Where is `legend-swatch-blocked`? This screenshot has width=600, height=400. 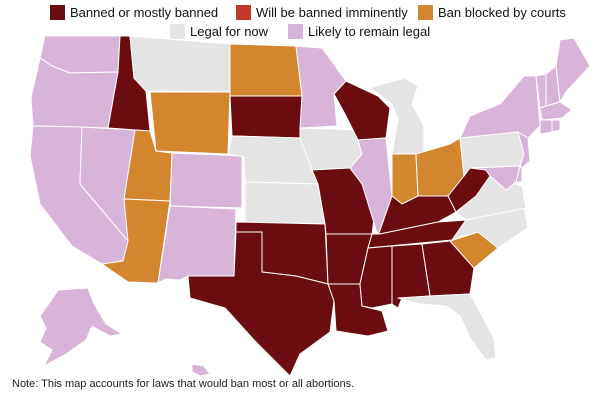
legend-swatch-blocked is located at coordinates (425, 12).